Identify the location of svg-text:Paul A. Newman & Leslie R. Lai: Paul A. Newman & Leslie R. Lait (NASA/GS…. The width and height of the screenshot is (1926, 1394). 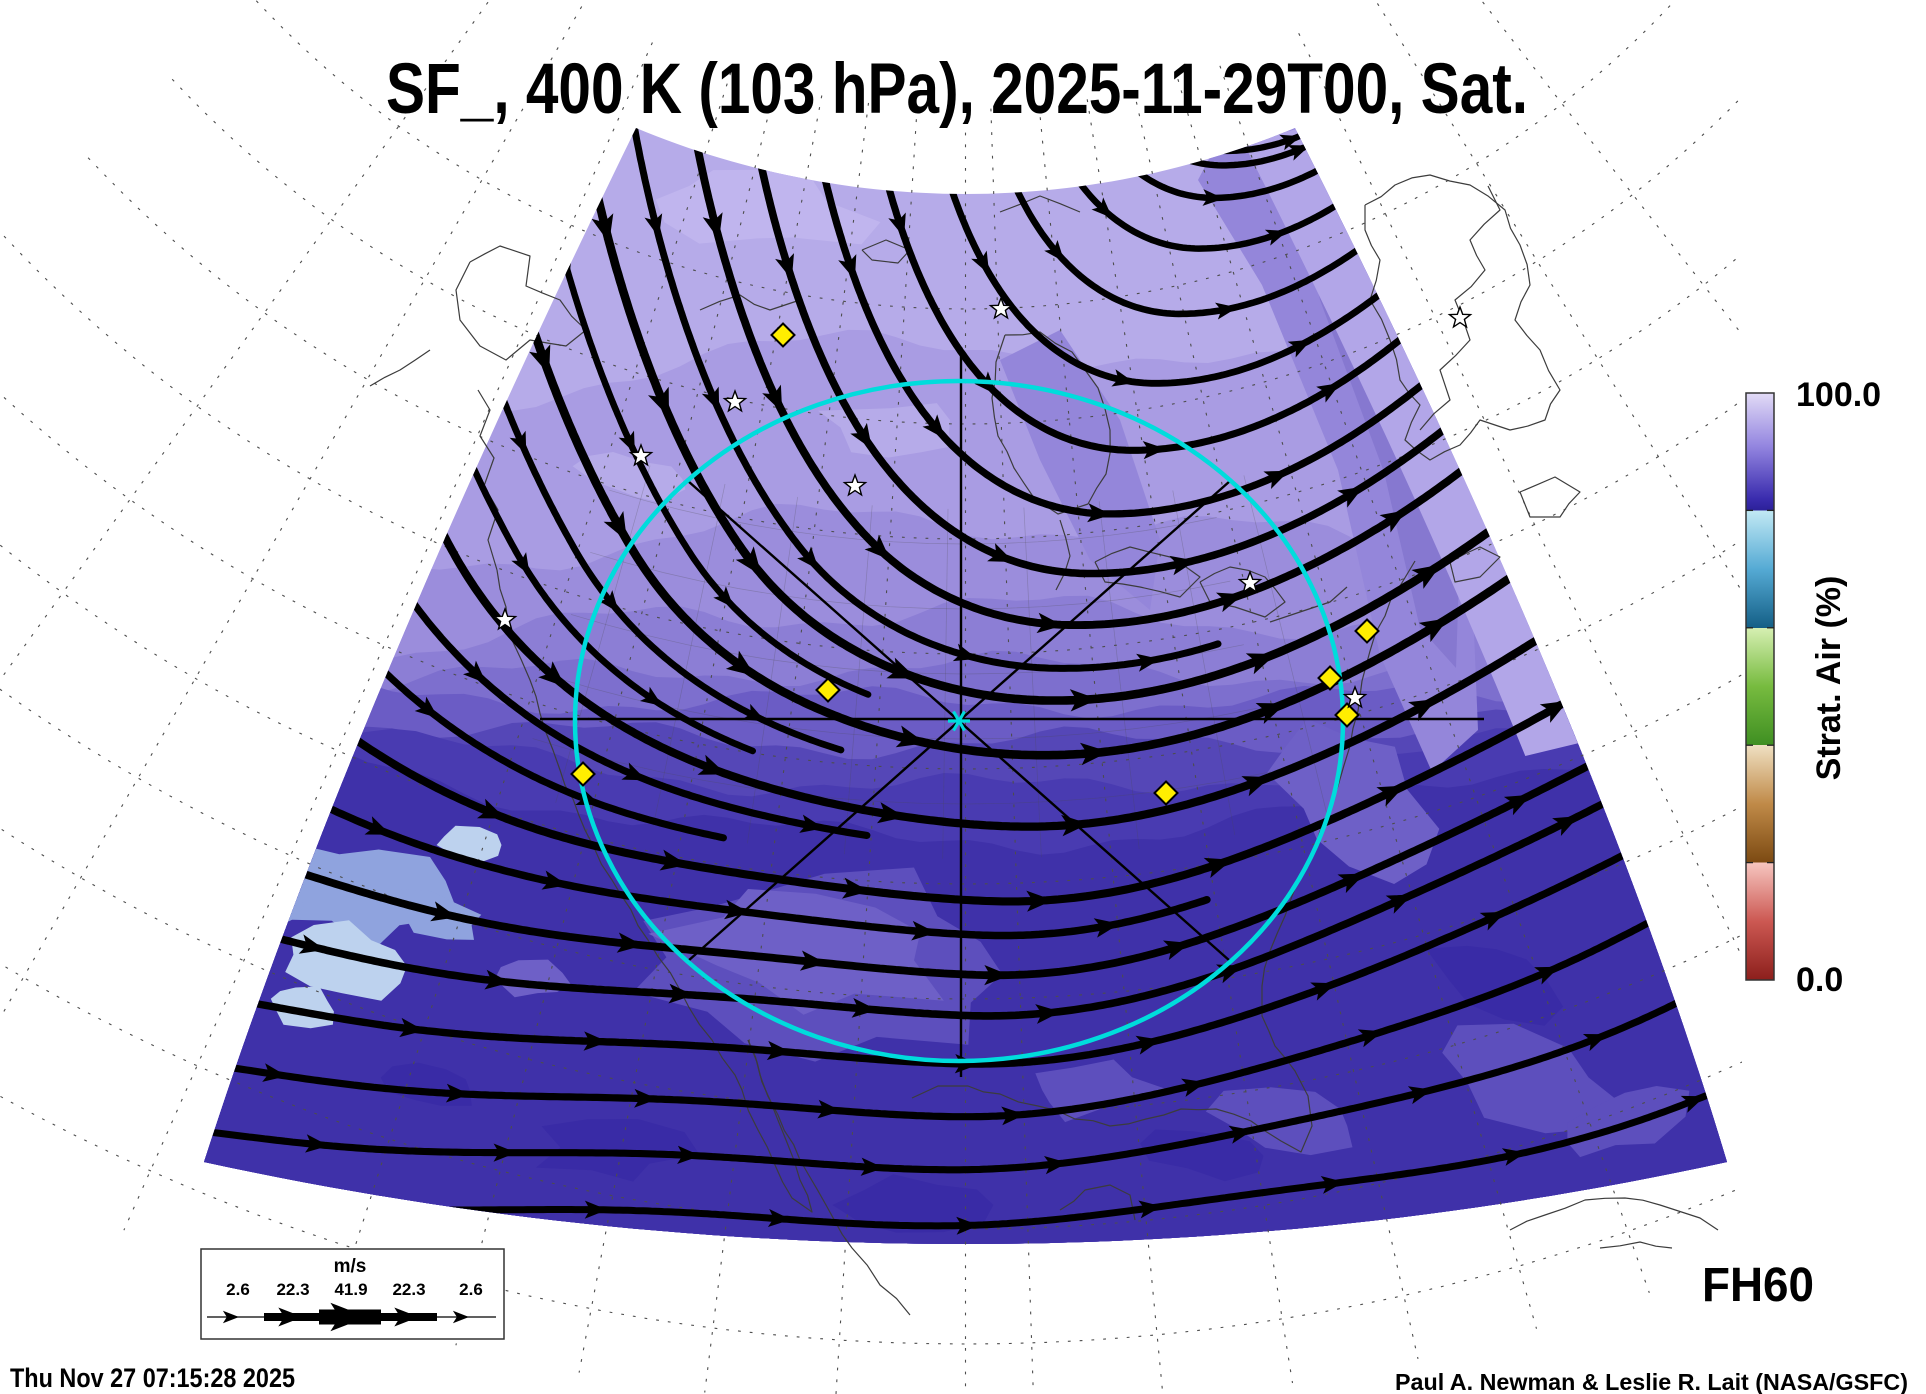
(1651, 1381).